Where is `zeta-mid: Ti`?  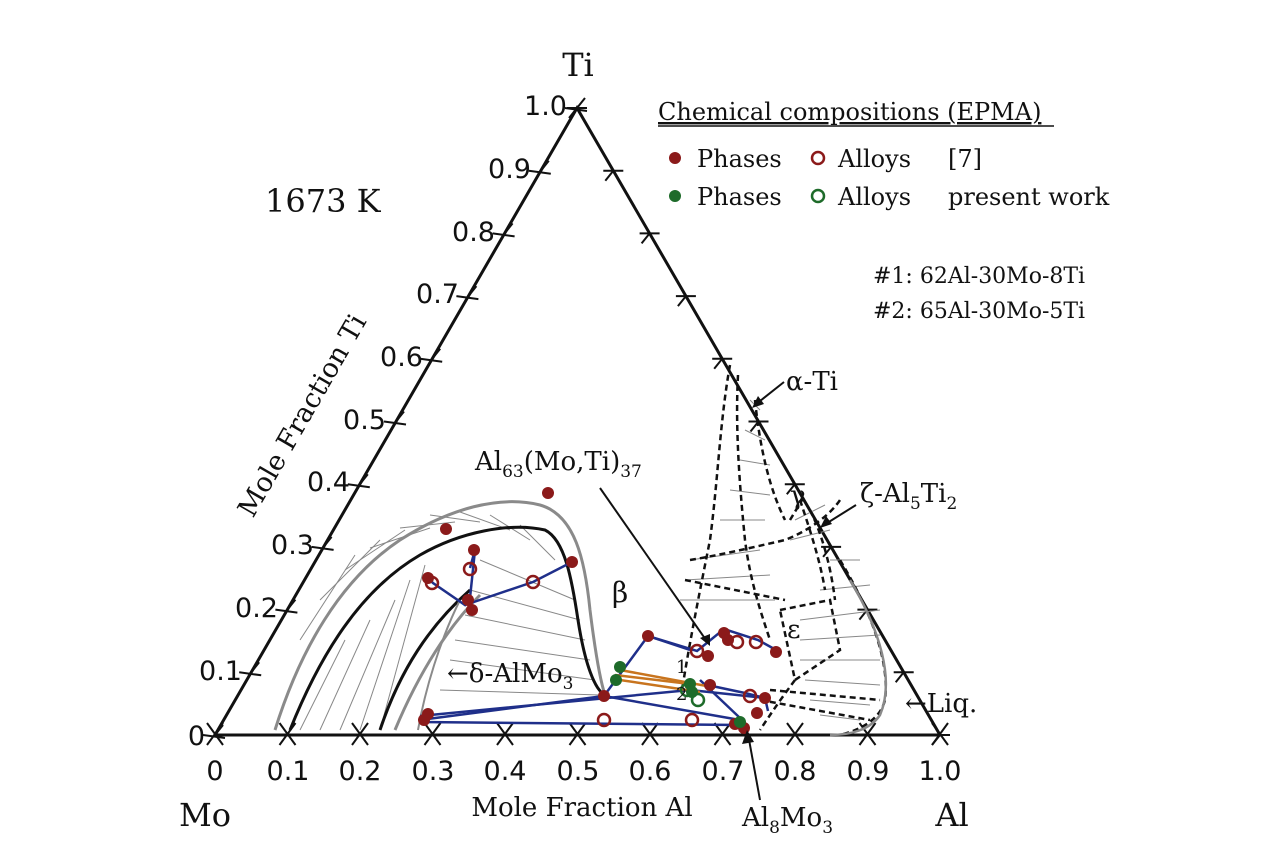 zeta-mid: Ti is located at coordinates (934, 494).